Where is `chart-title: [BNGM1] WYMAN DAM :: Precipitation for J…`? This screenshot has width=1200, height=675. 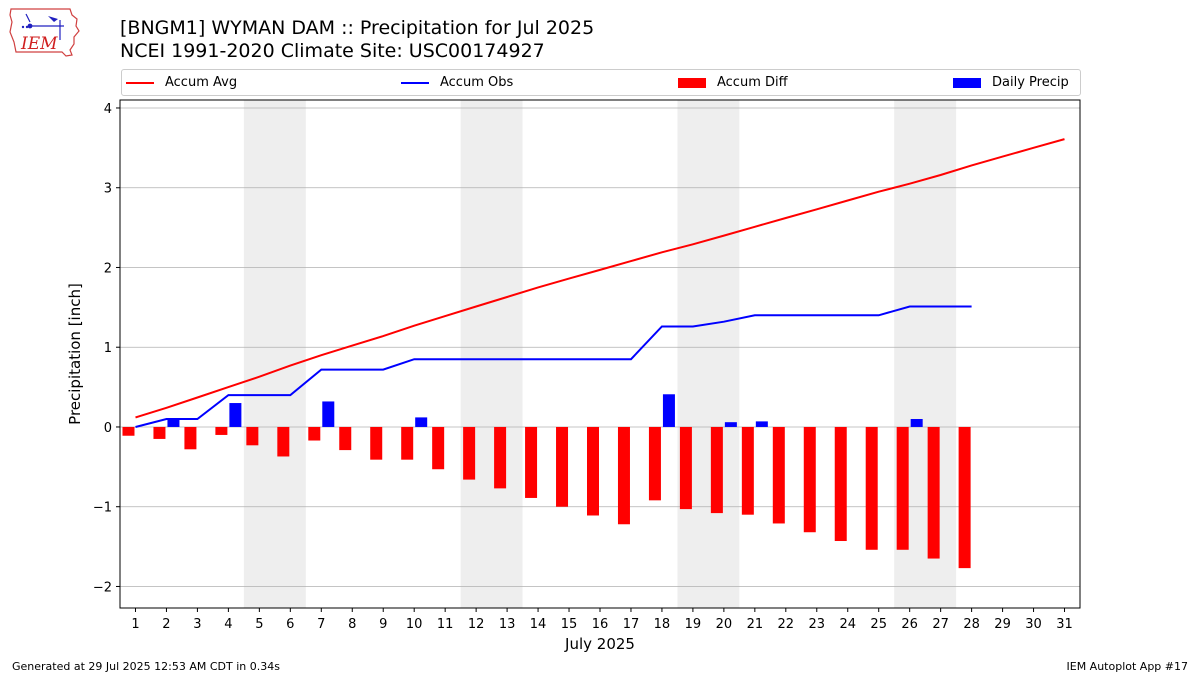 chart-title: [BNGM1] WYMAN DAM :: Precipitation for J… is located at coordinates (357, 28).